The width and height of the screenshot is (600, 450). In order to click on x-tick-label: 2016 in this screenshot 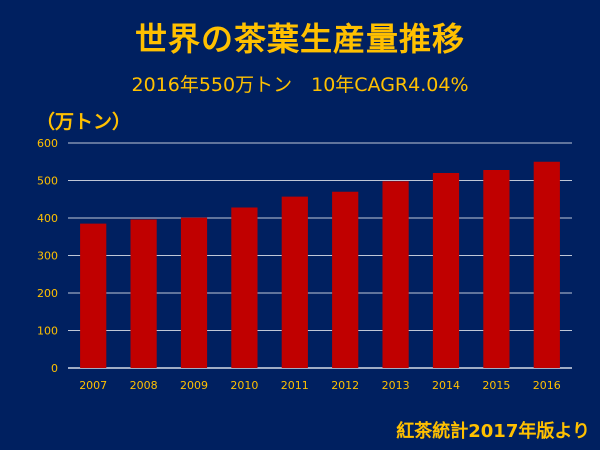, I will do `click(547, 385)`.